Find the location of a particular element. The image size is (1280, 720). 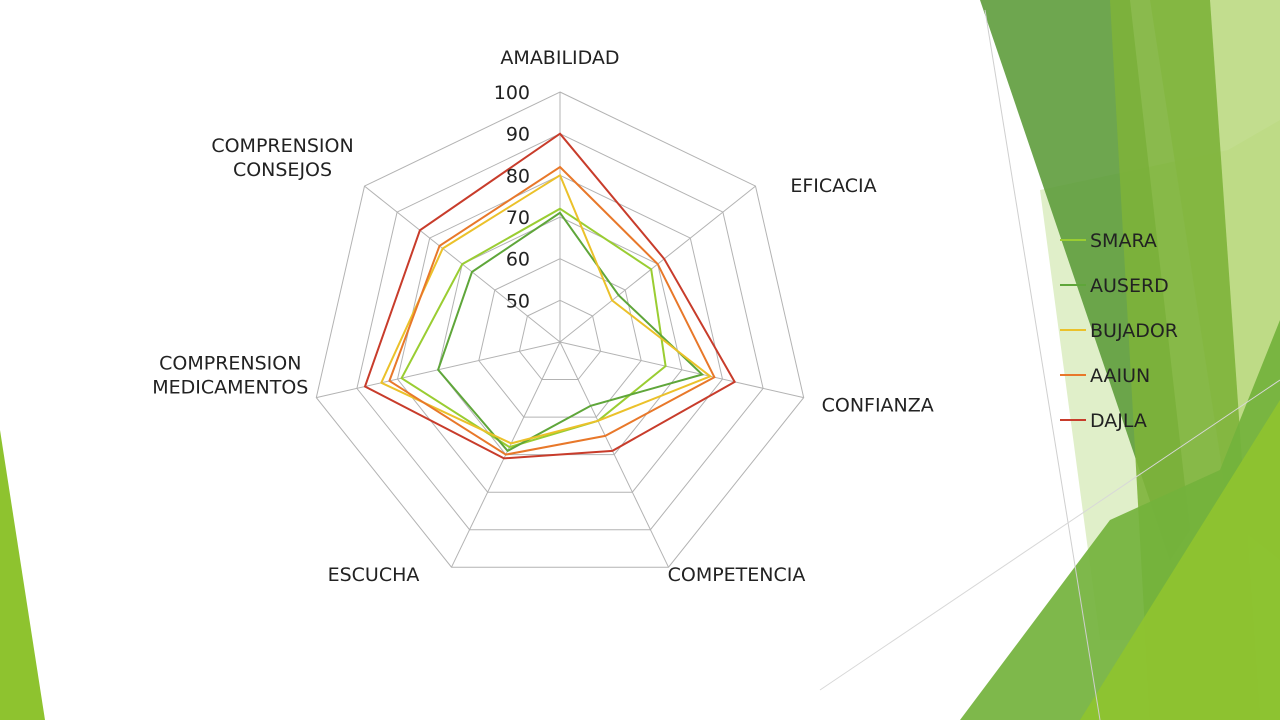

series-line-smara is located at coordinates (533, 328).